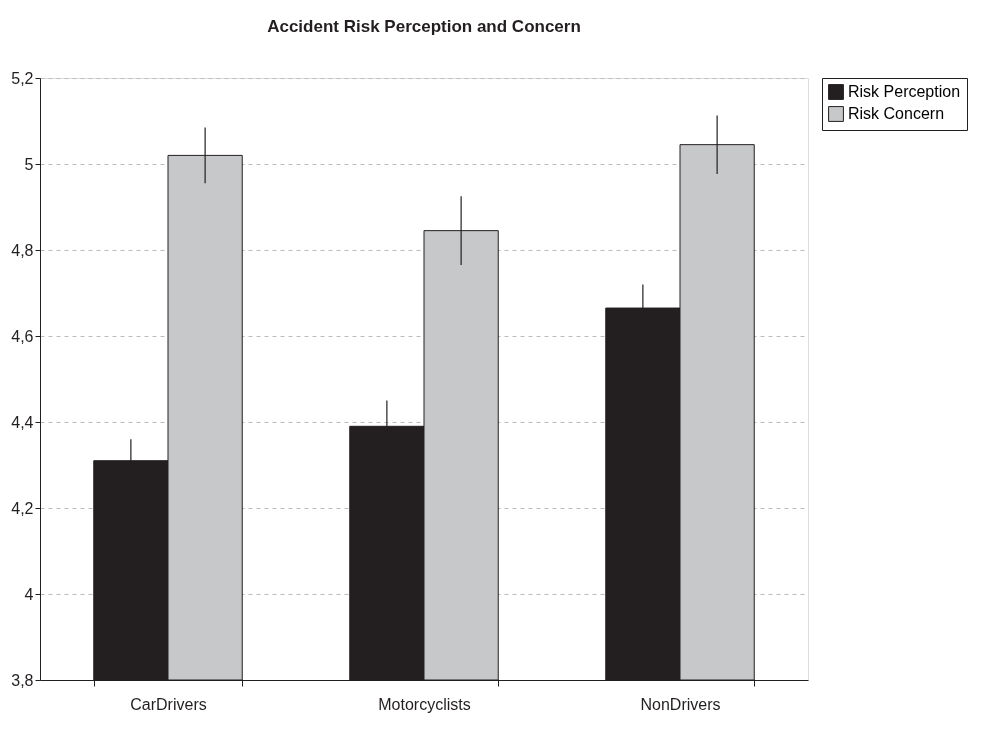  What do you see at coordinates (22, 336) in the screenshot?
I see `y-tick-label: 4,6` at bounding box center [22, 336].